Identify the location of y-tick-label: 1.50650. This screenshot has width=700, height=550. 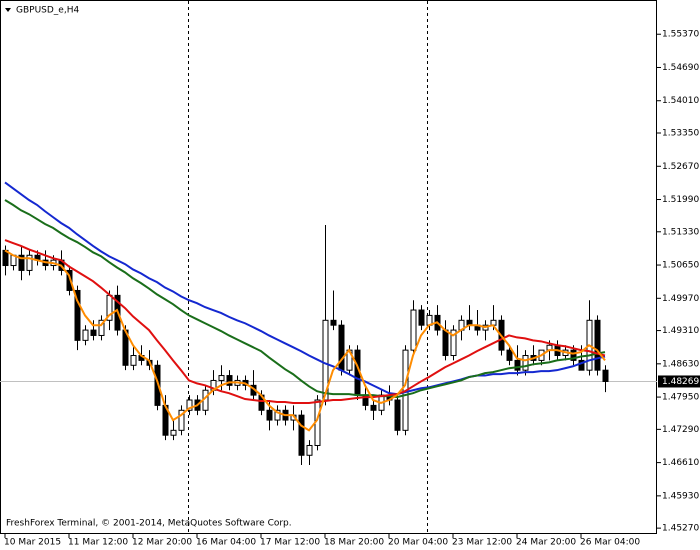
(680, 266).